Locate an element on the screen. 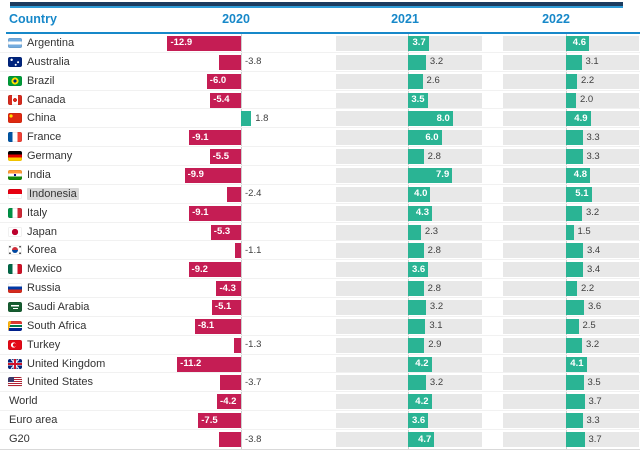 Image resolution: width=640 pixels, height=453 pixels. value-label-2022: 4.9 is located at coordinates (581, 118).